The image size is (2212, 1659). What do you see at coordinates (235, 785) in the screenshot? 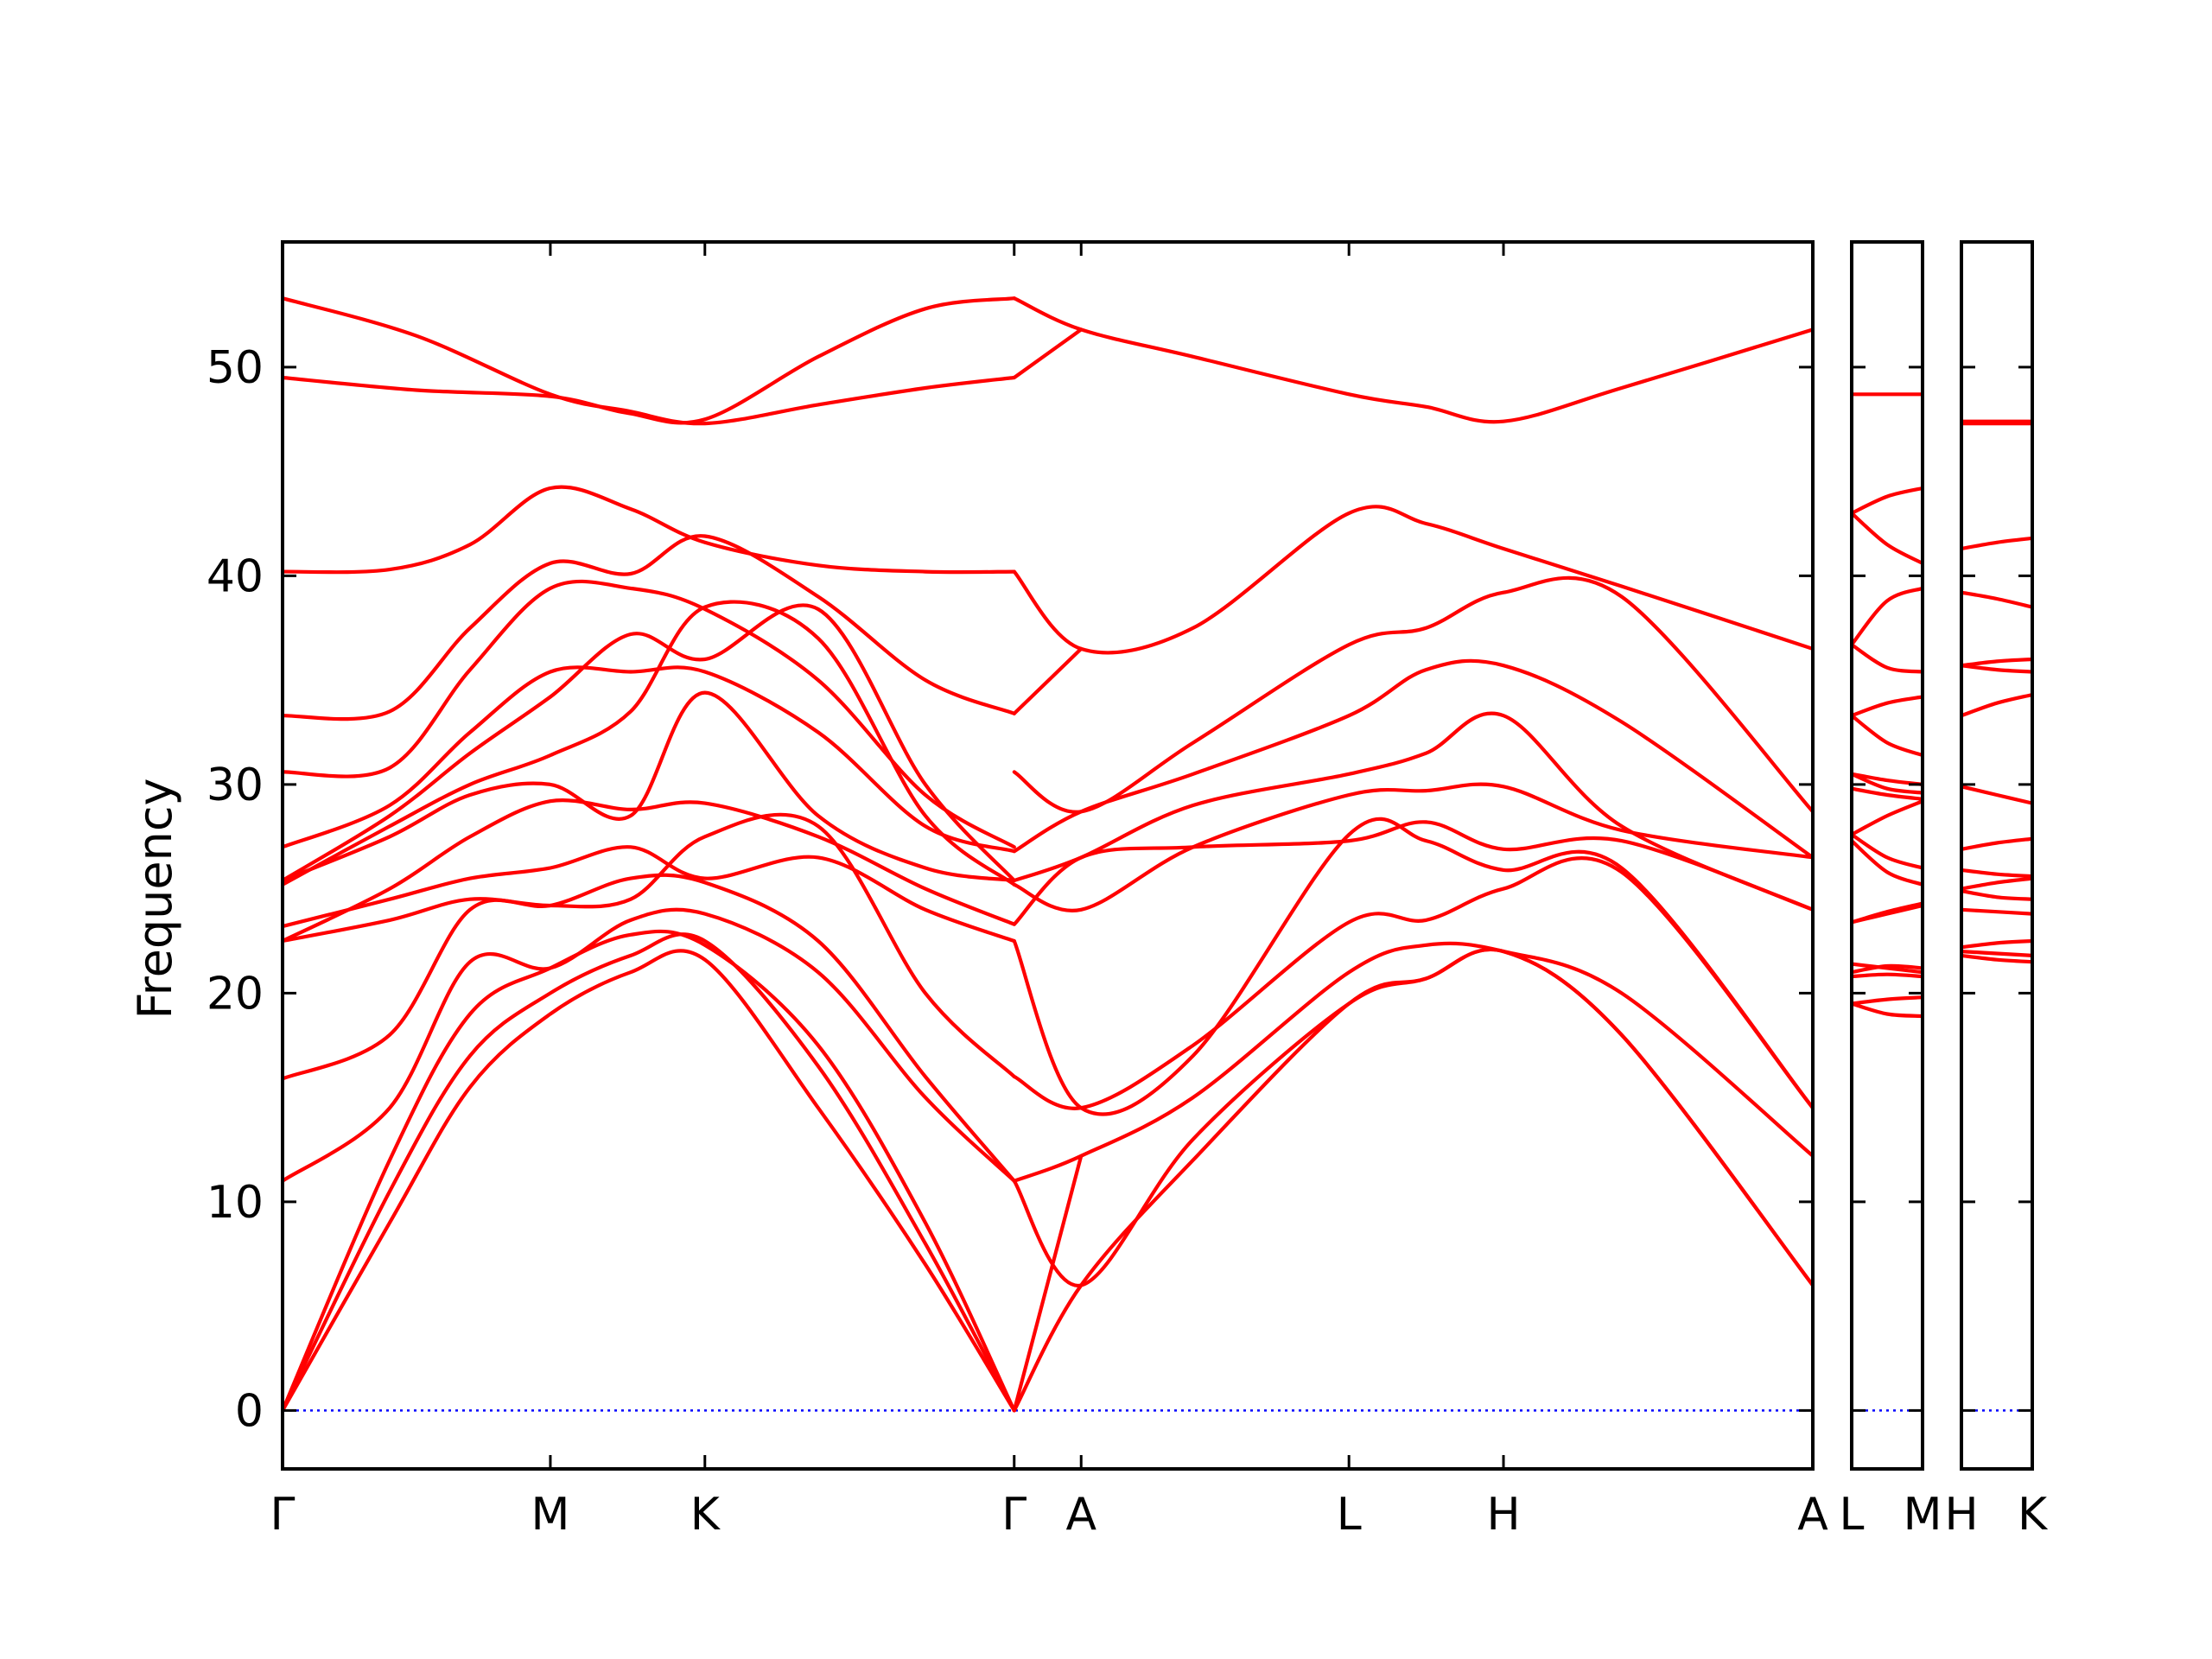
I see `y-tick-label: 30` at bounding box center [235, 785].